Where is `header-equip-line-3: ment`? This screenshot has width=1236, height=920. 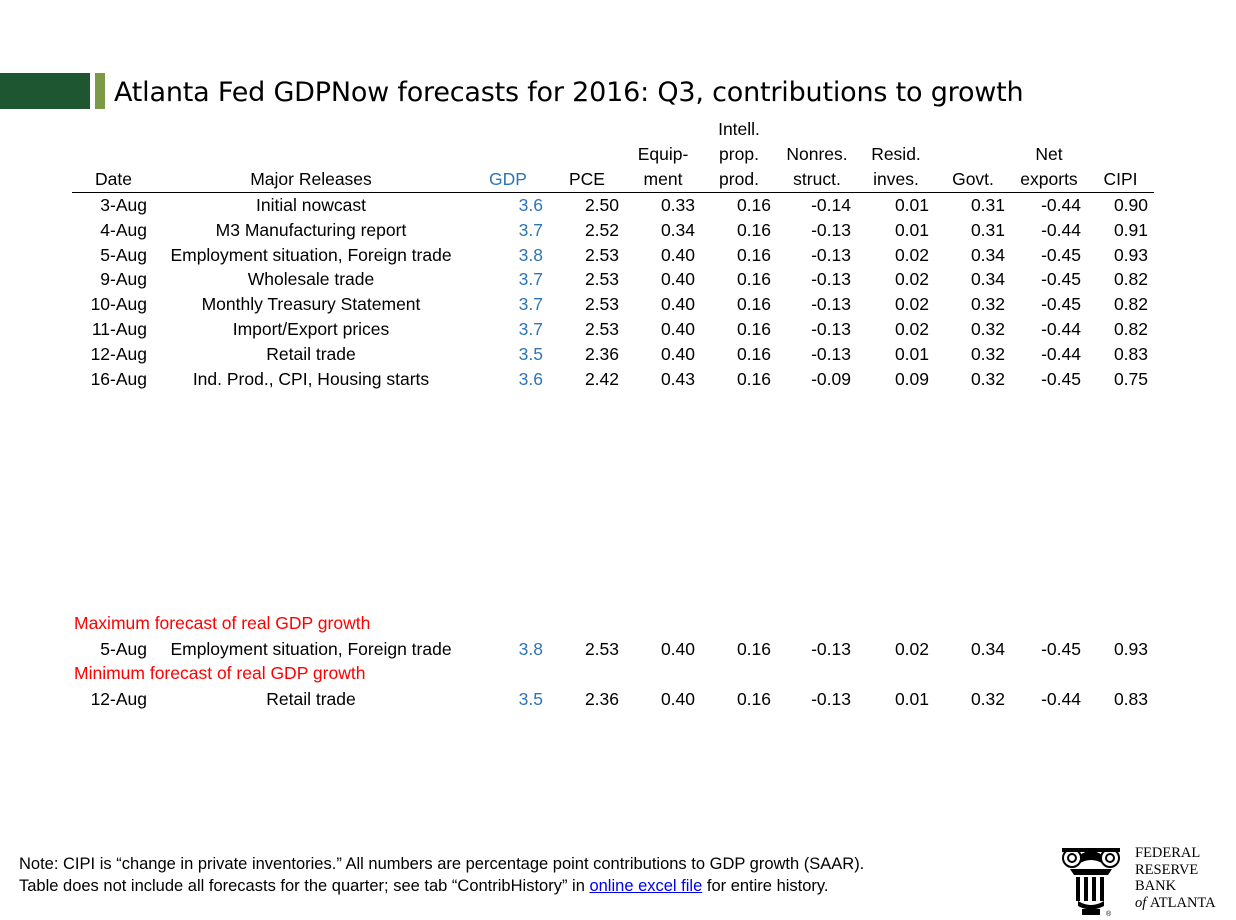
header-equip-line-3: ment is located at coordinates (663, 180).